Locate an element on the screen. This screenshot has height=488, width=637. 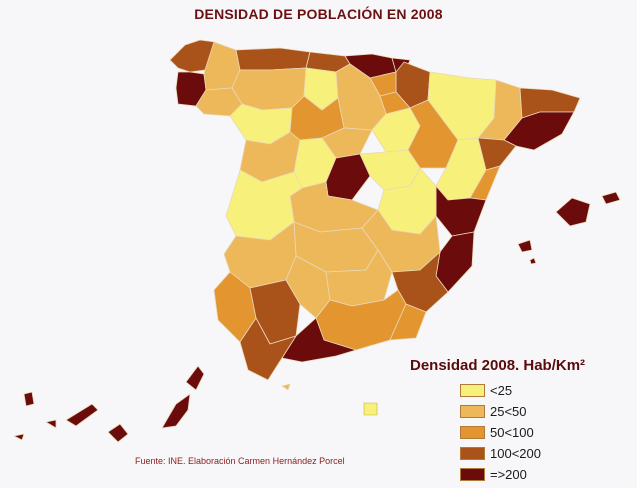
region-ceuta is located at coordinates (286, 387).